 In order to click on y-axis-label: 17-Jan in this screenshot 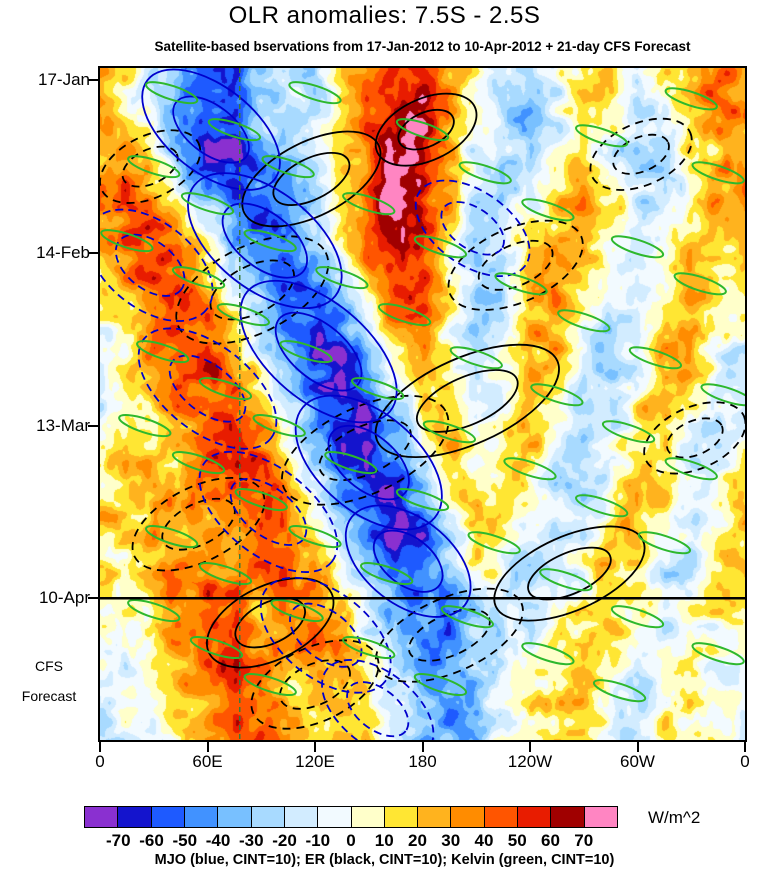, I will do `click(64, 80)`.